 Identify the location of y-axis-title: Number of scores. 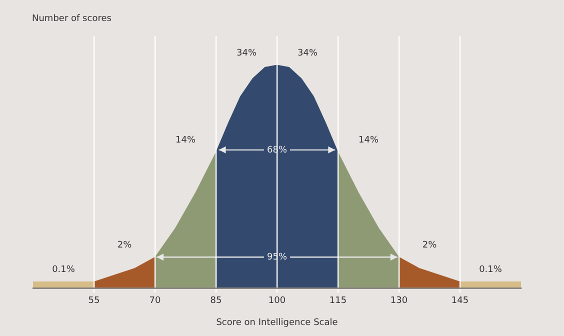
(72, 19).